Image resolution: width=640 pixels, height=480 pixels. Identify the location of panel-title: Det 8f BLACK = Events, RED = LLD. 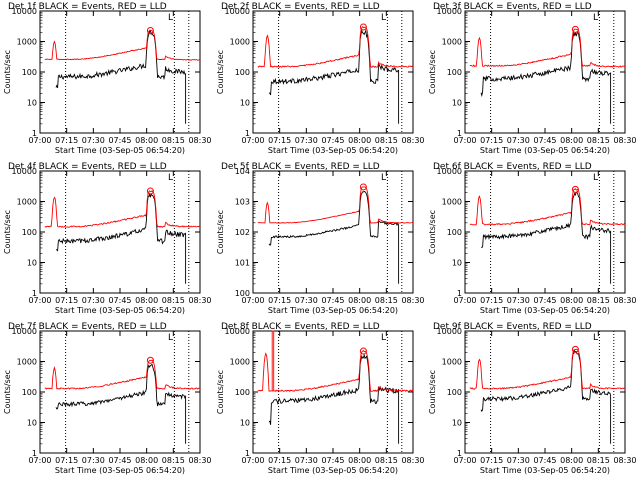
(300, 327).